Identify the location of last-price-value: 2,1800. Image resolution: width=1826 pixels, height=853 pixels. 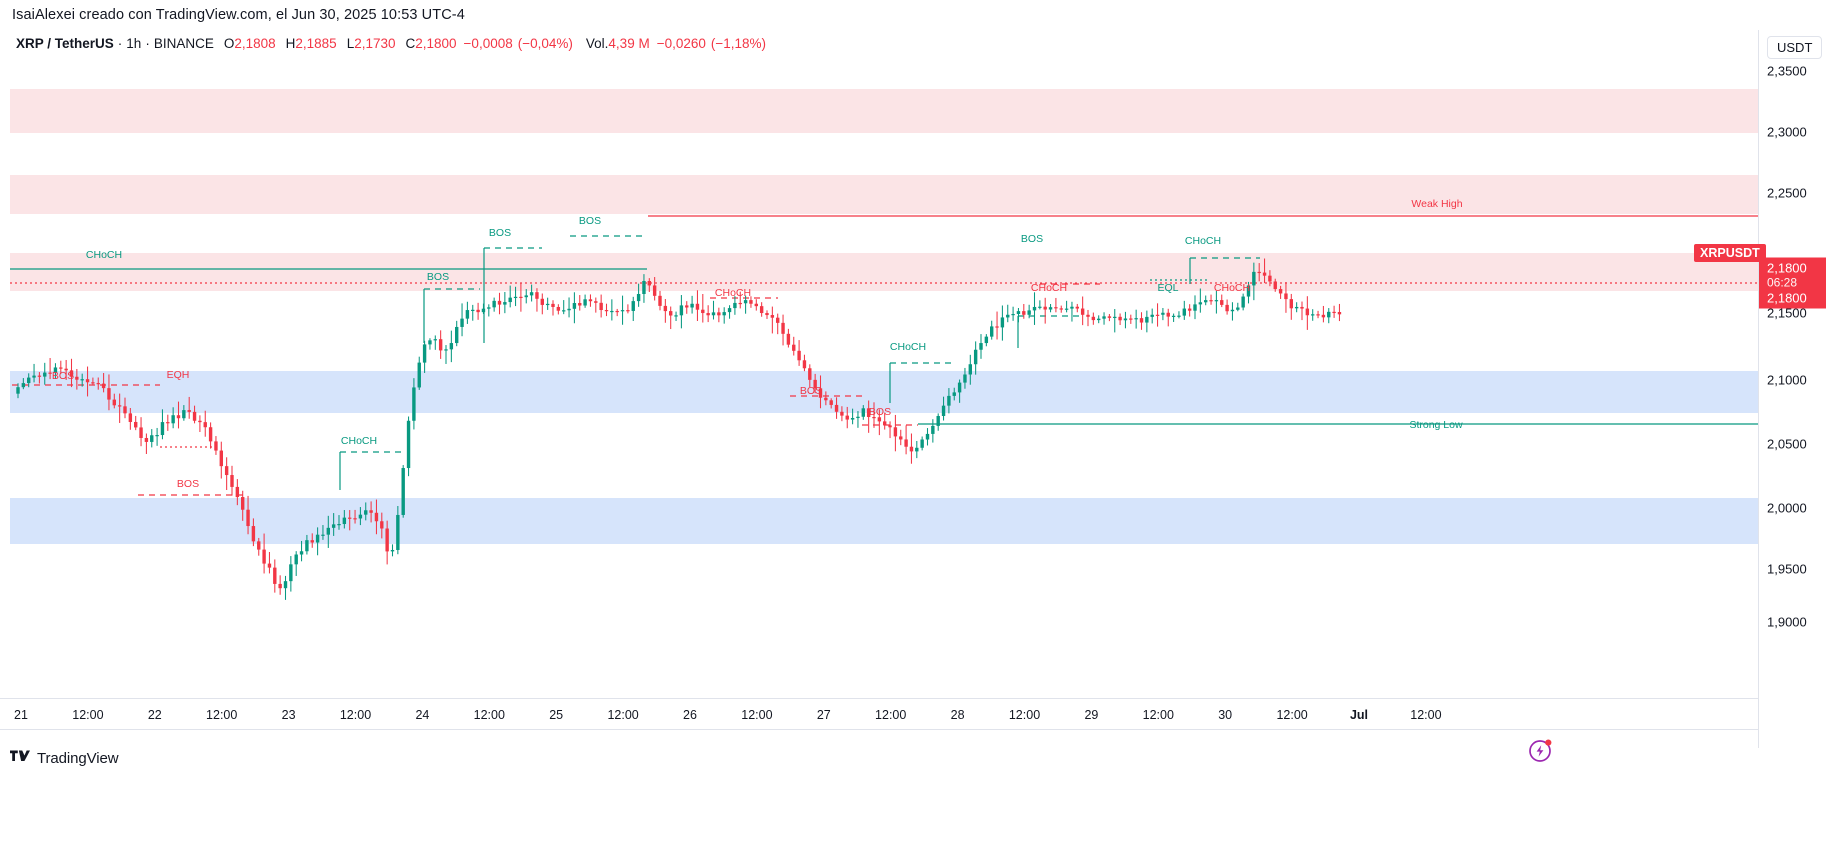
(1787, 268).